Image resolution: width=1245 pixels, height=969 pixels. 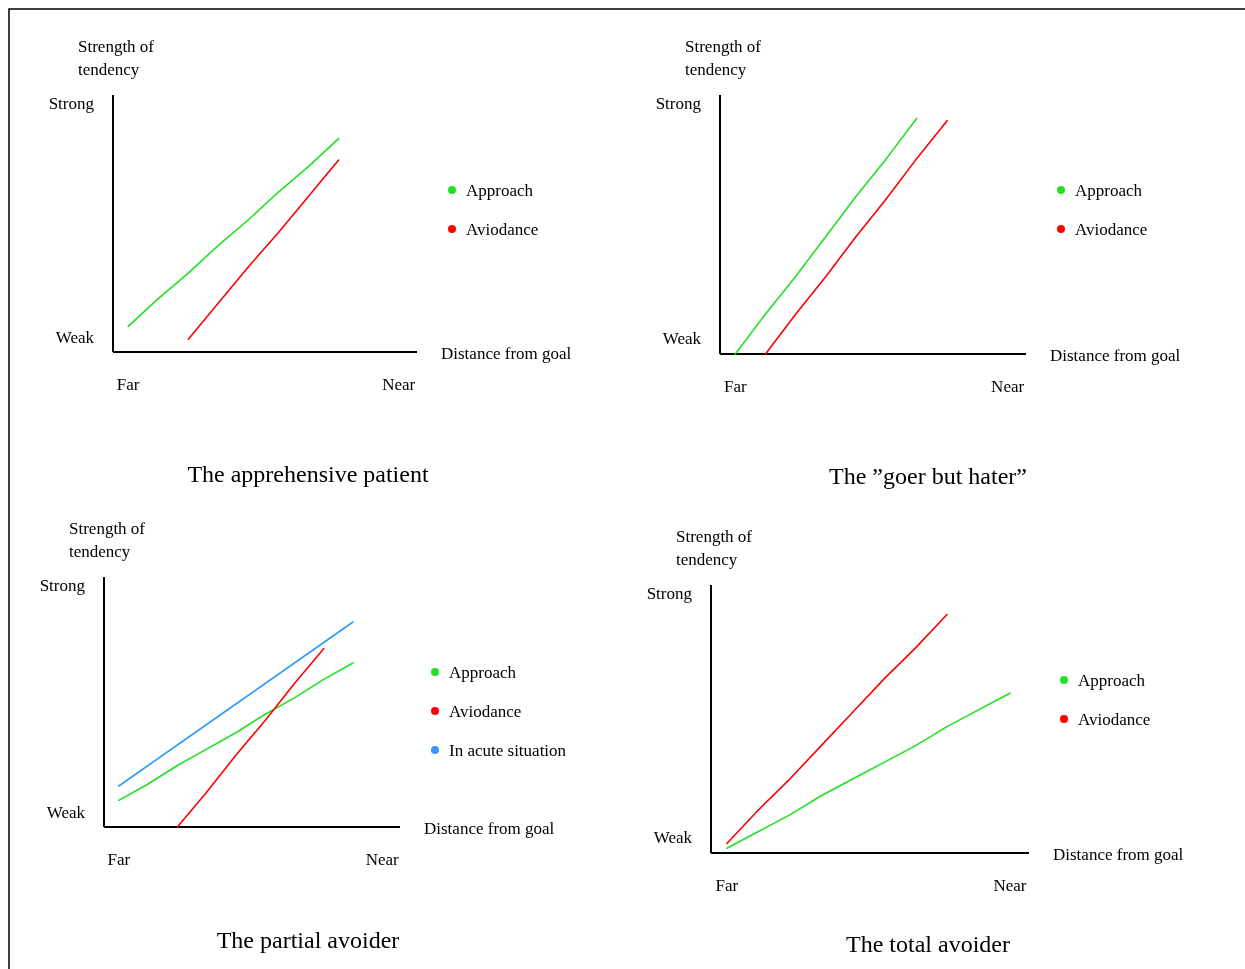 I want to click on text: The ”goer but hater”, so click(x=928, y=476).